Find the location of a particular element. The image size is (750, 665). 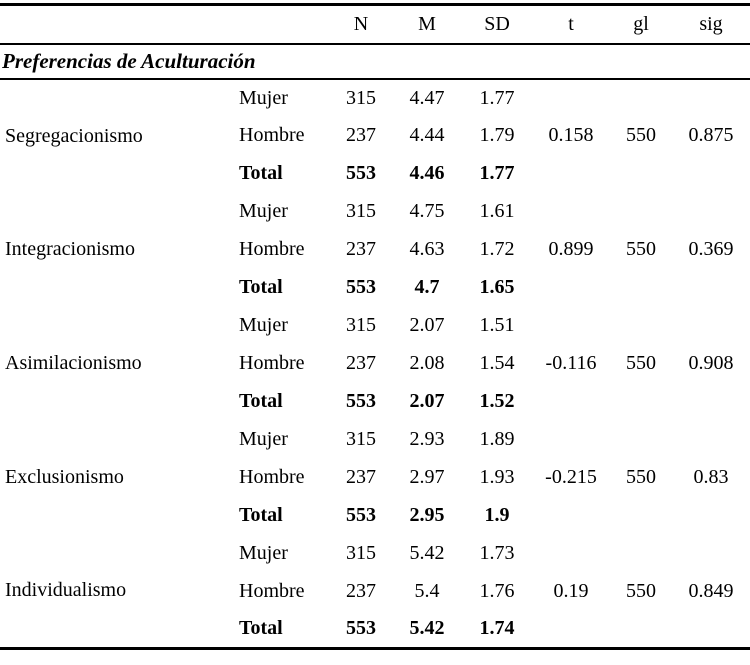

table-row-total: Total 553 4.46 1.77 is located at coordinates (375, 174).